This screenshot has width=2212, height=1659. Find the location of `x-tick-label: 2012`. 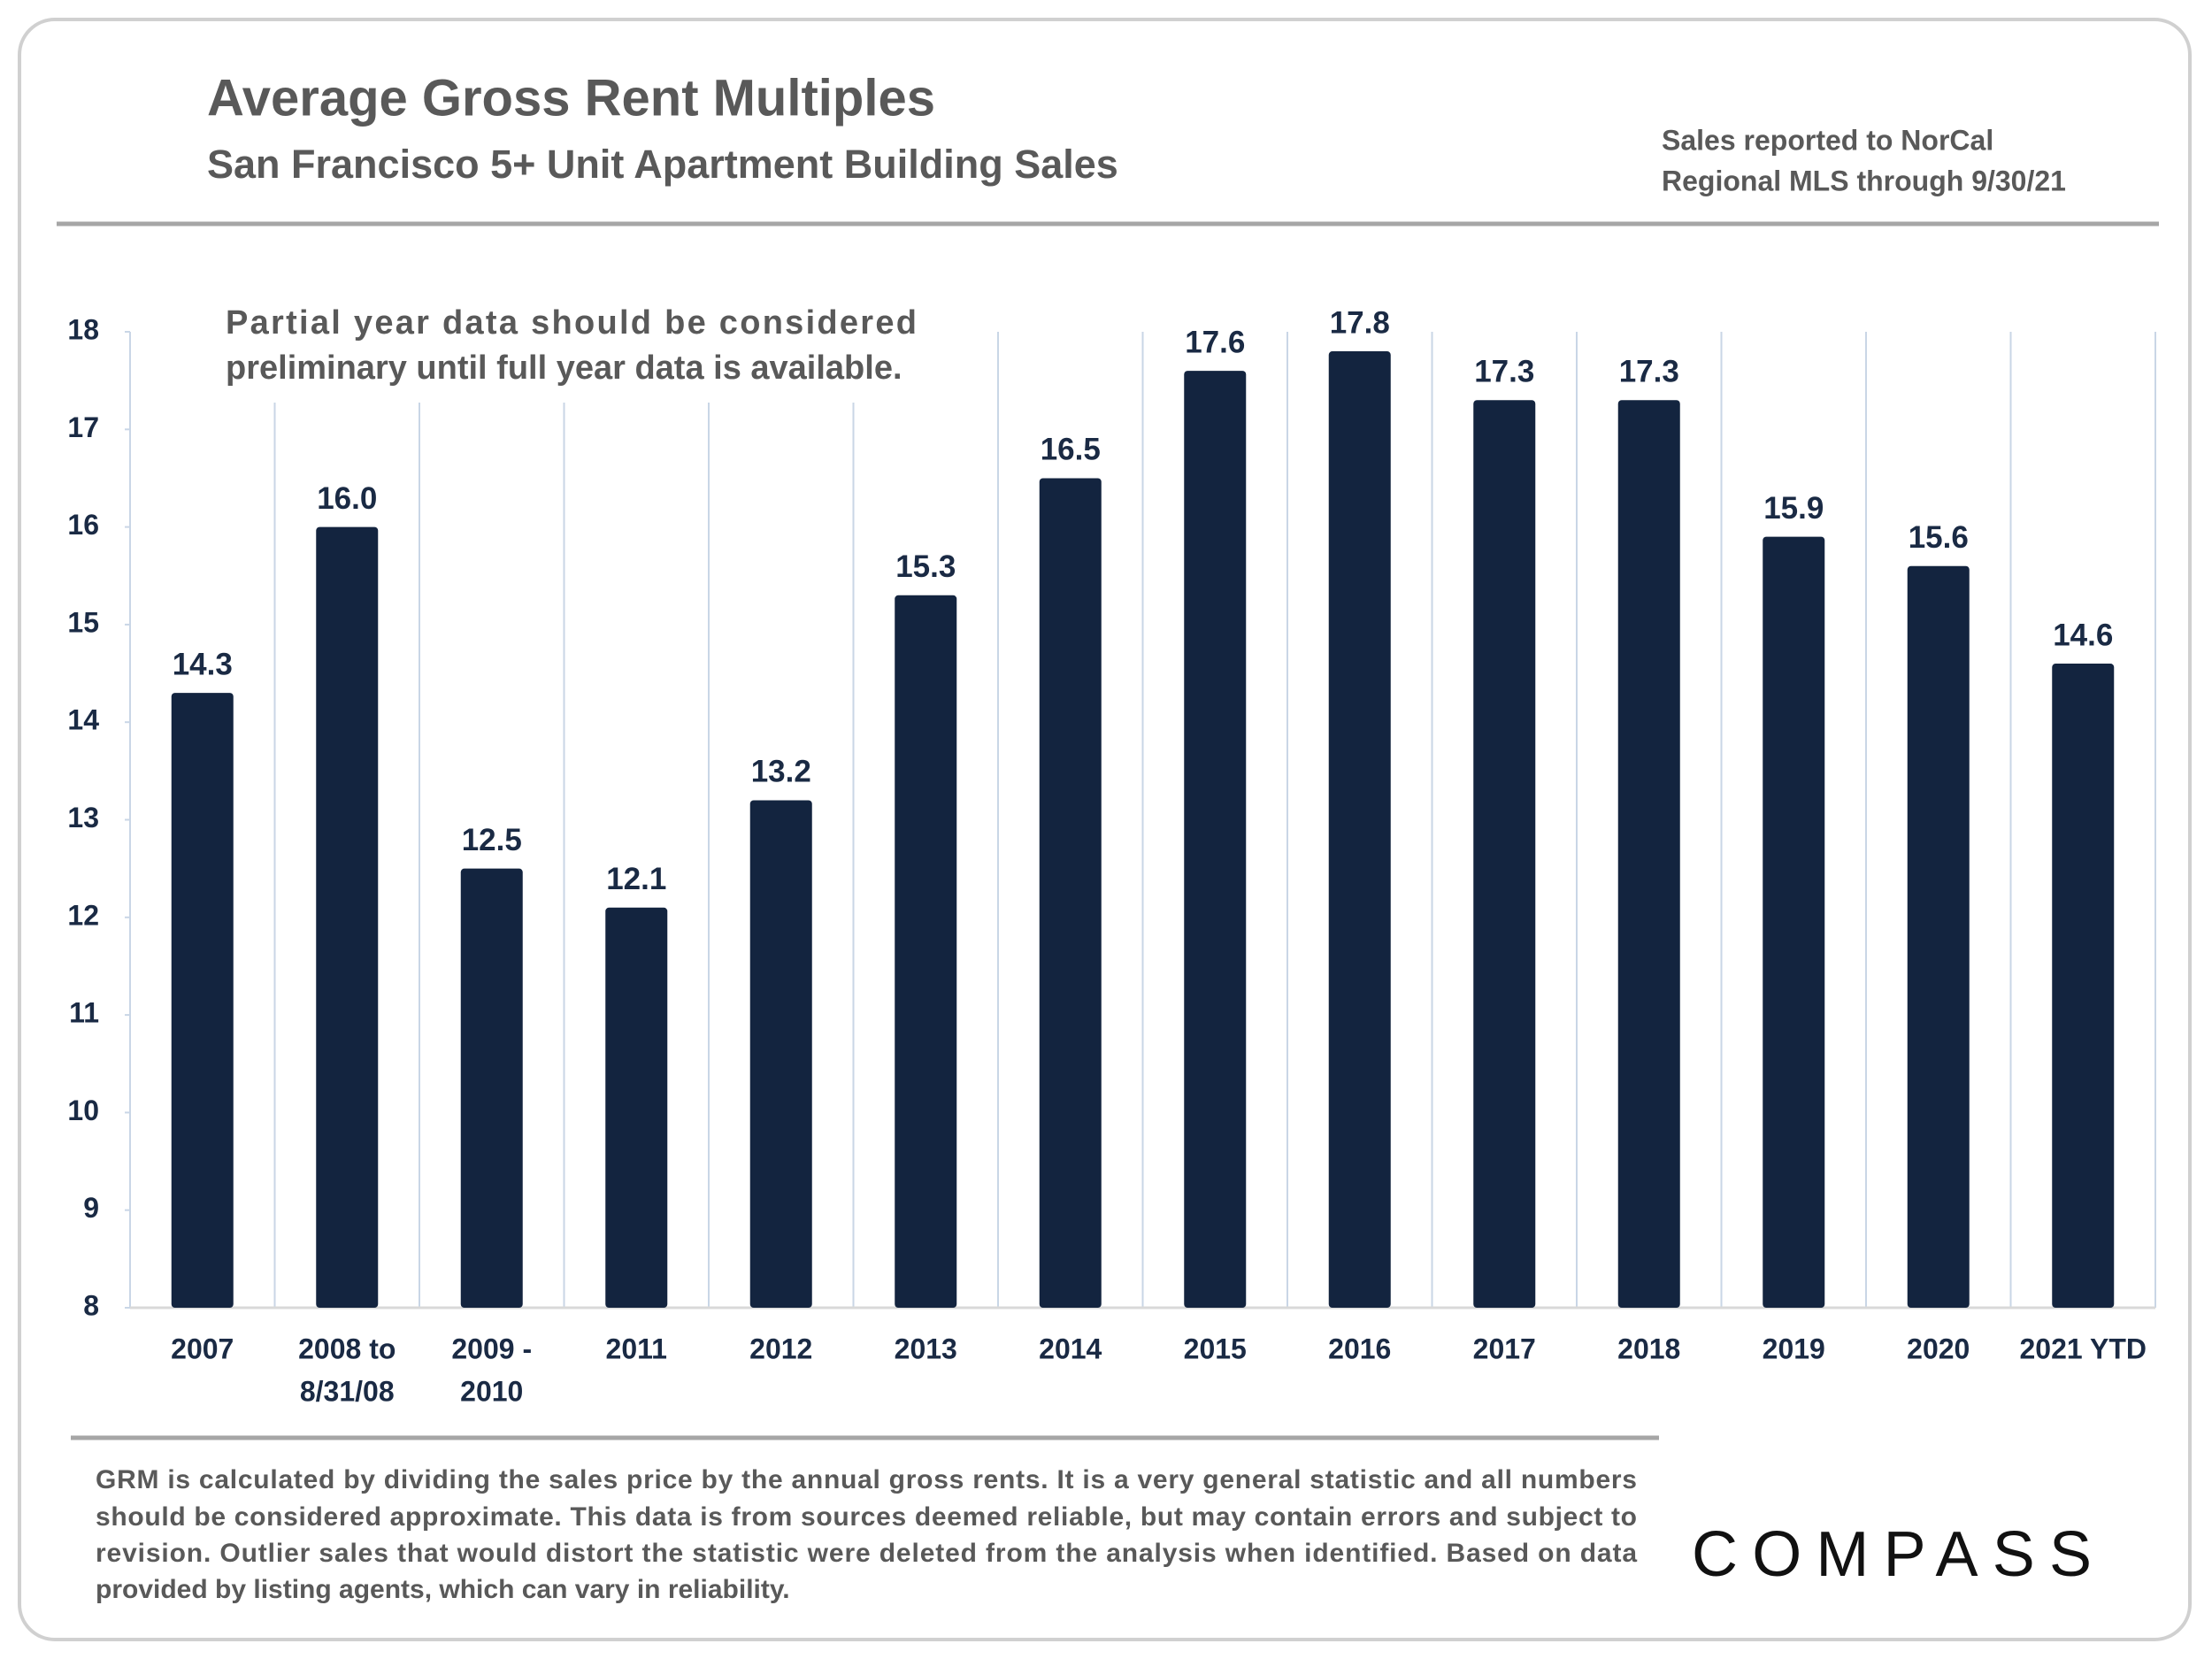

x-tick-label: 2012 is located at coordinates (781, 1349).